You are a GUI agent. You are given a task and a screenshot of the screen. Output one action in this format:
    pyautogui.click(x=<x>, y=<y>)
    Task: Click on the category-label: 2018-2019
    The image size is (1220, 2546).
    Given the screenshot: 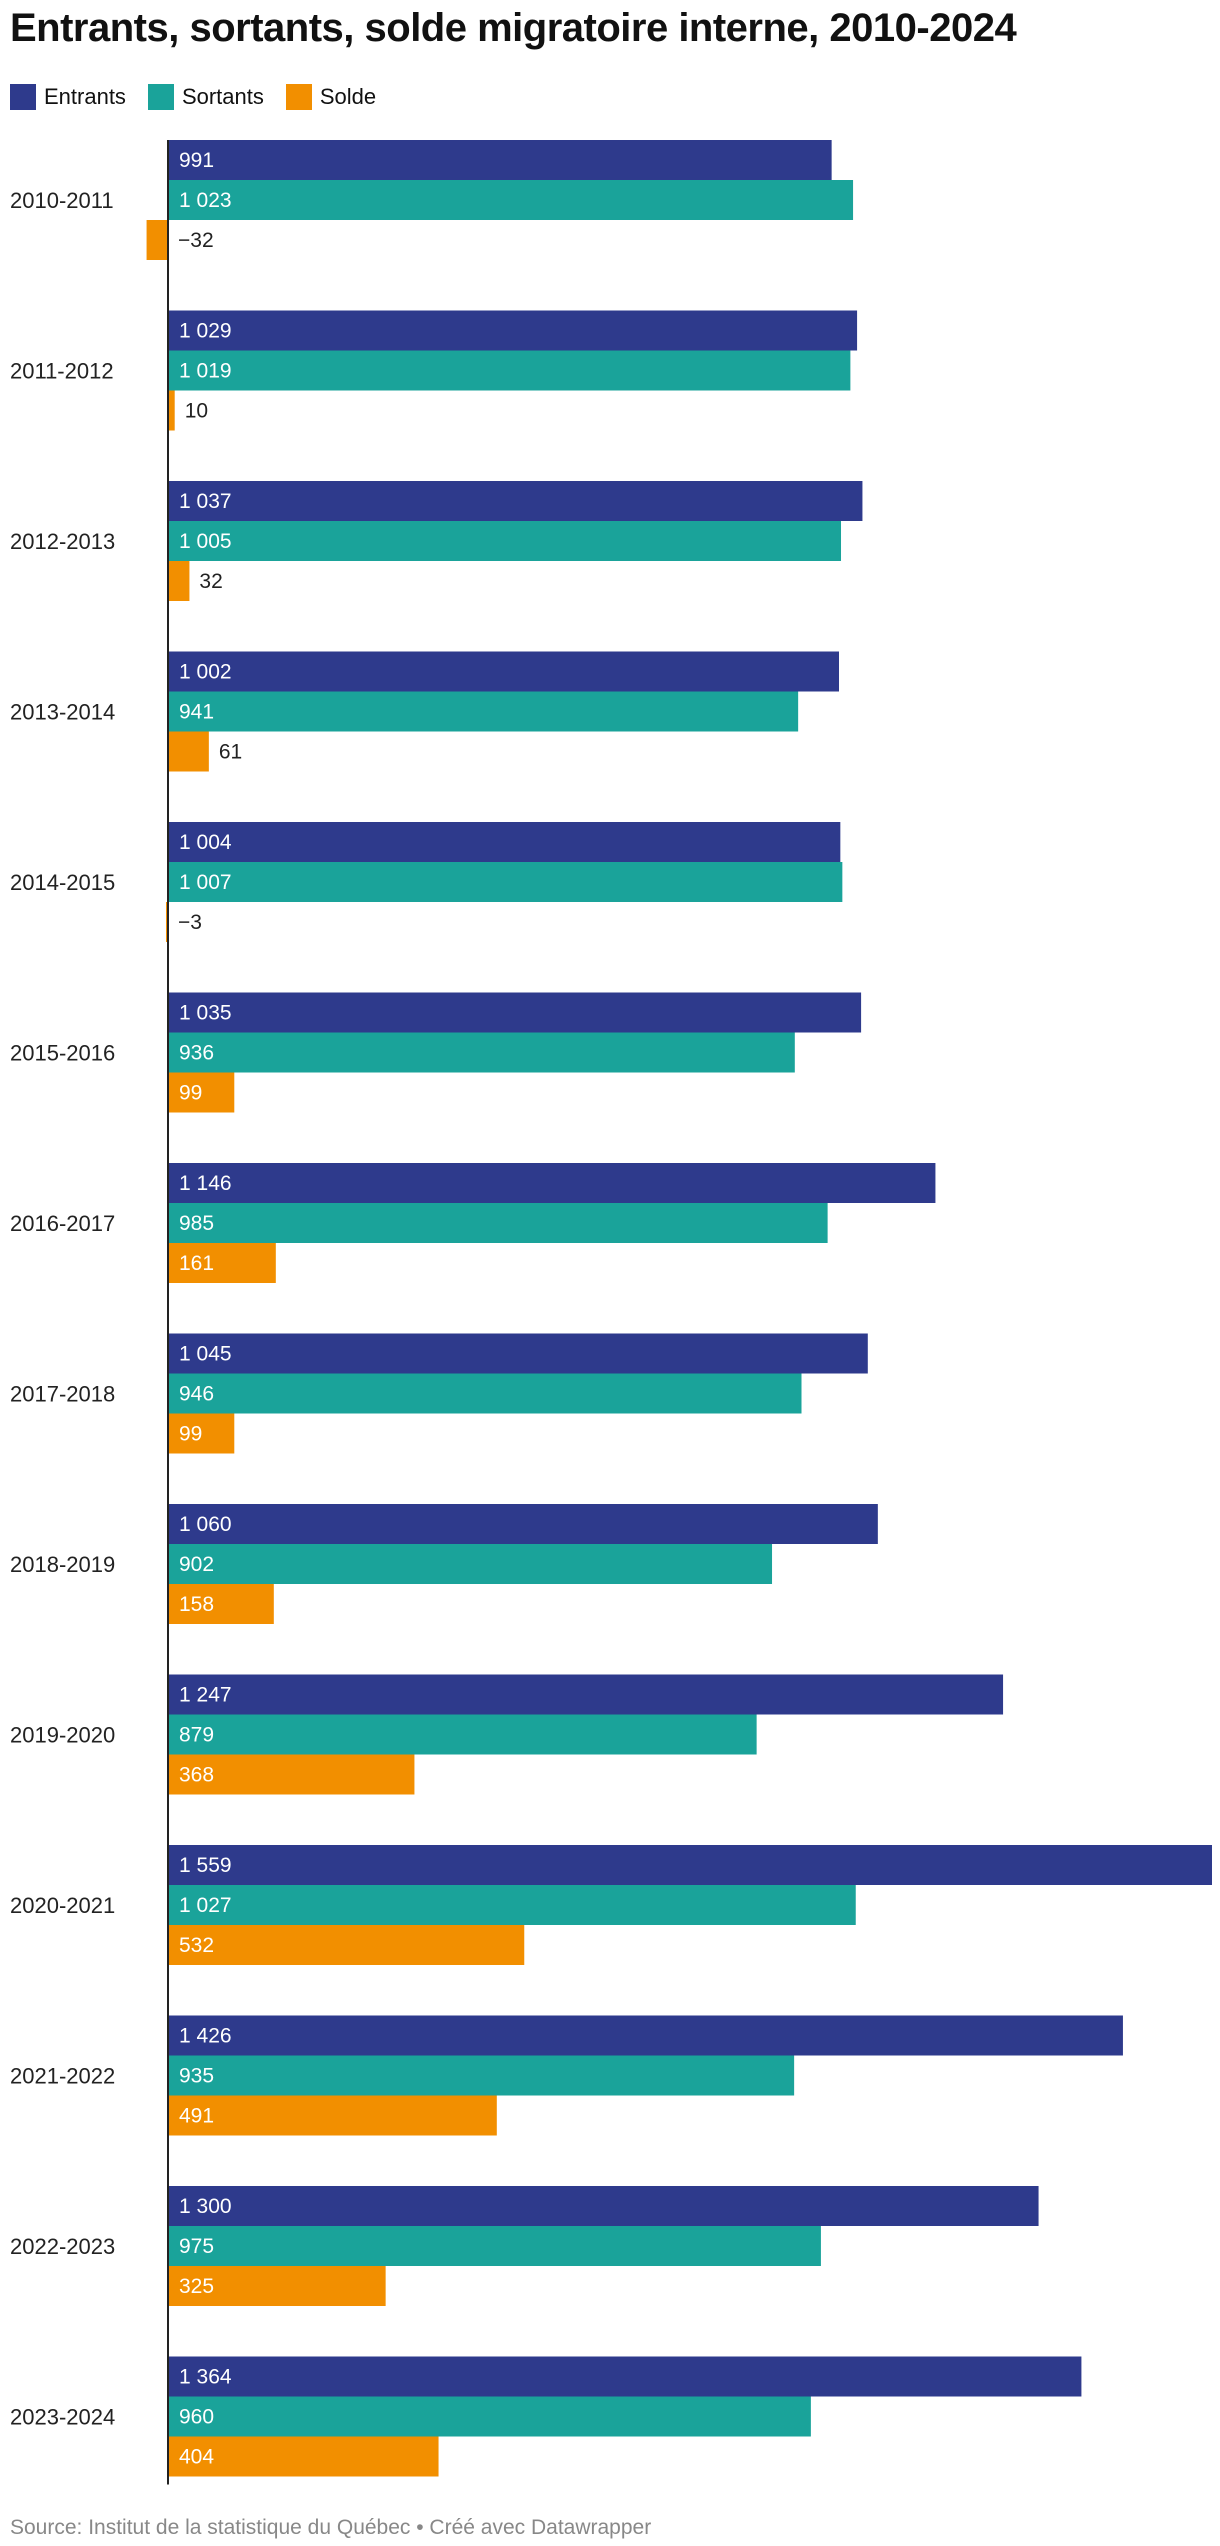 What is the action you would take?
    pyautogui.click(x=62, y=1564)
    